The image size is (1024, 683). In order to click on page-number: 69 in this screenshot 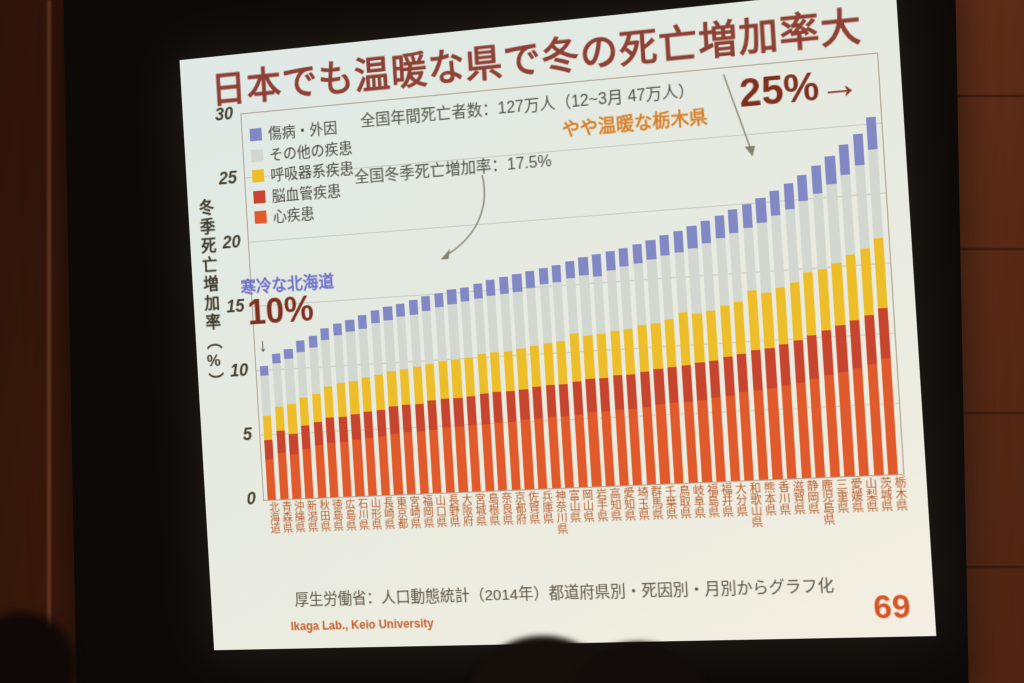, I will do `click(892, 607)`.